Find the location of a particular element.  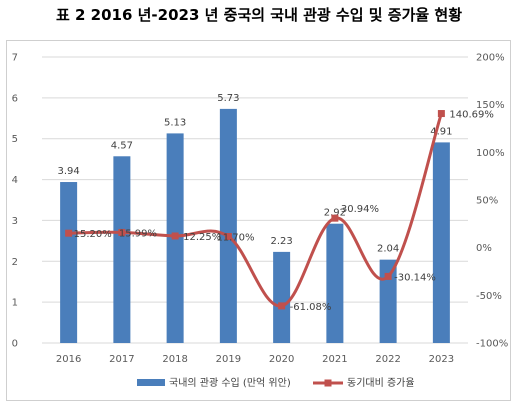

line-data-label: 140.69% is located at coordinates (471, 115).